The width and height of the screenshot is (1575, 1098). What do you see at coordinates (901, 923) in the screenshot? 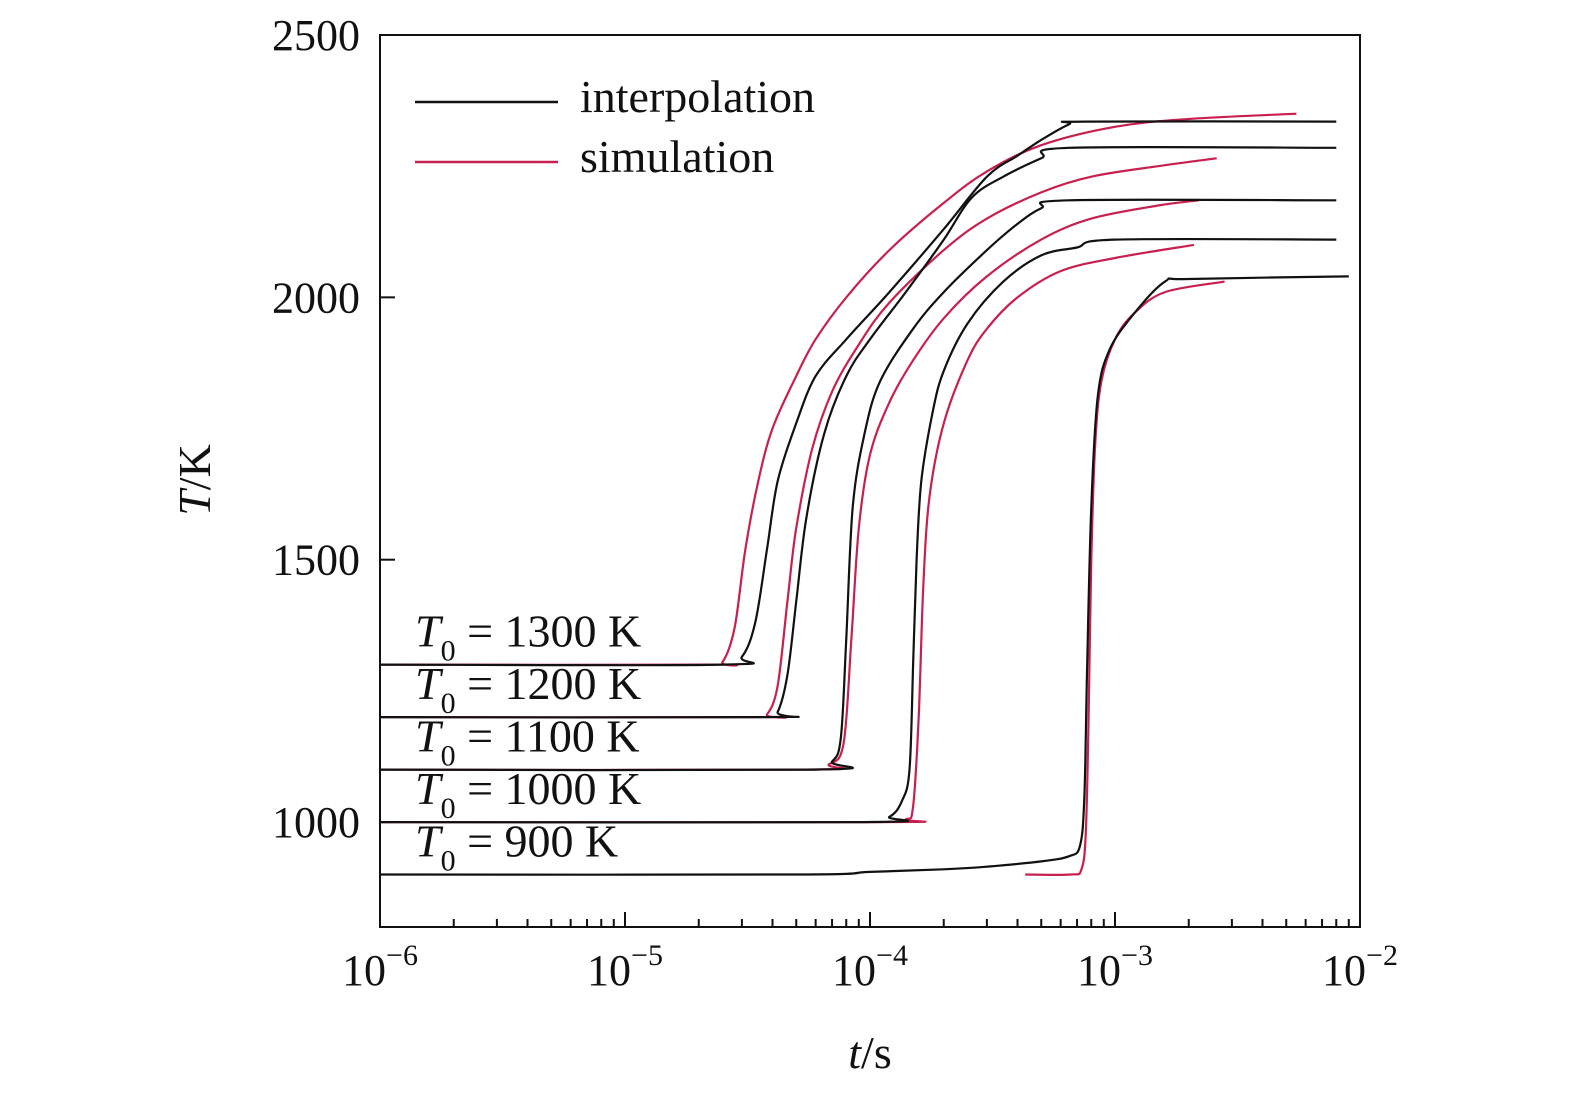
I see `x-minor-ticks` at bounding box center [901, 923].